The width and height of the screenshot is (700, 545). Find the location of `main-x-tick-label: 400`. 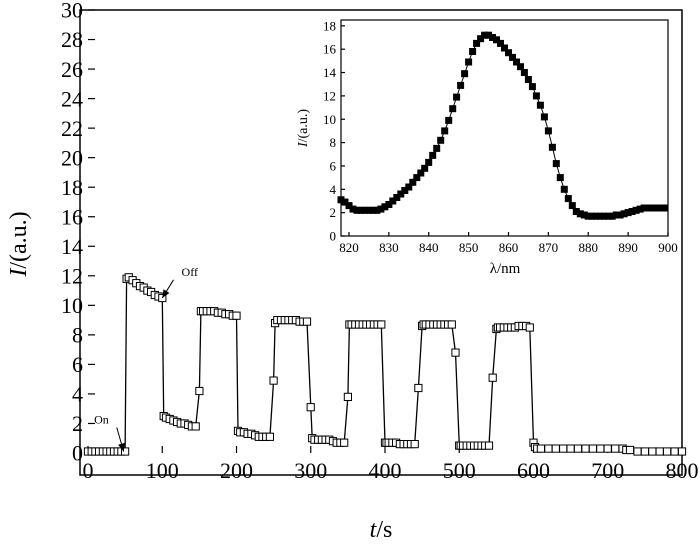

main-x-tick-label: 400 is located at coordinates (385, 470).